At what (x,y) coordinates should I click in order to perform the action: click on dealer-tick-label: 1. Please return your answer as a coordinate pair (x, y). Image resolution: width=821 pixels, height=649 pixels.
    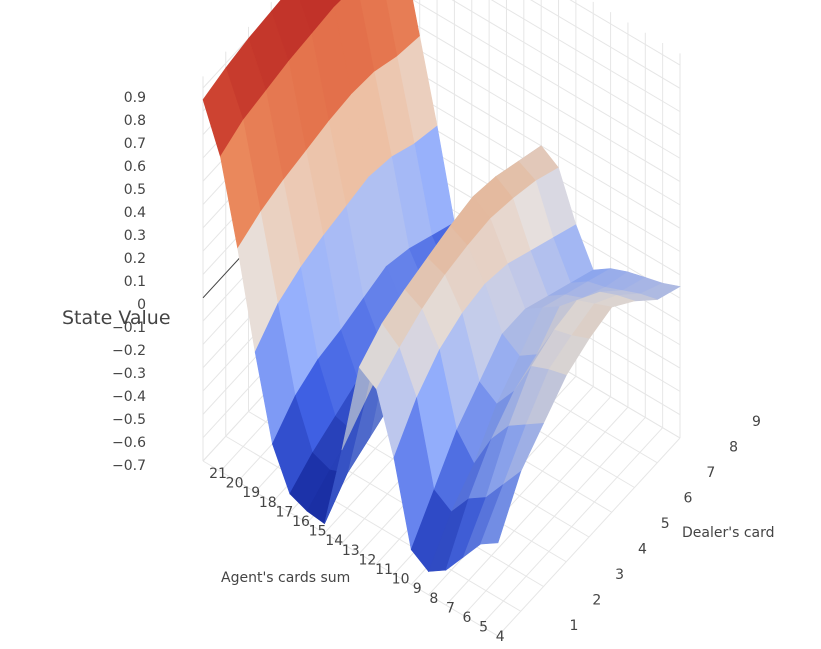
    Looking at the image, I should click on (574, 626).